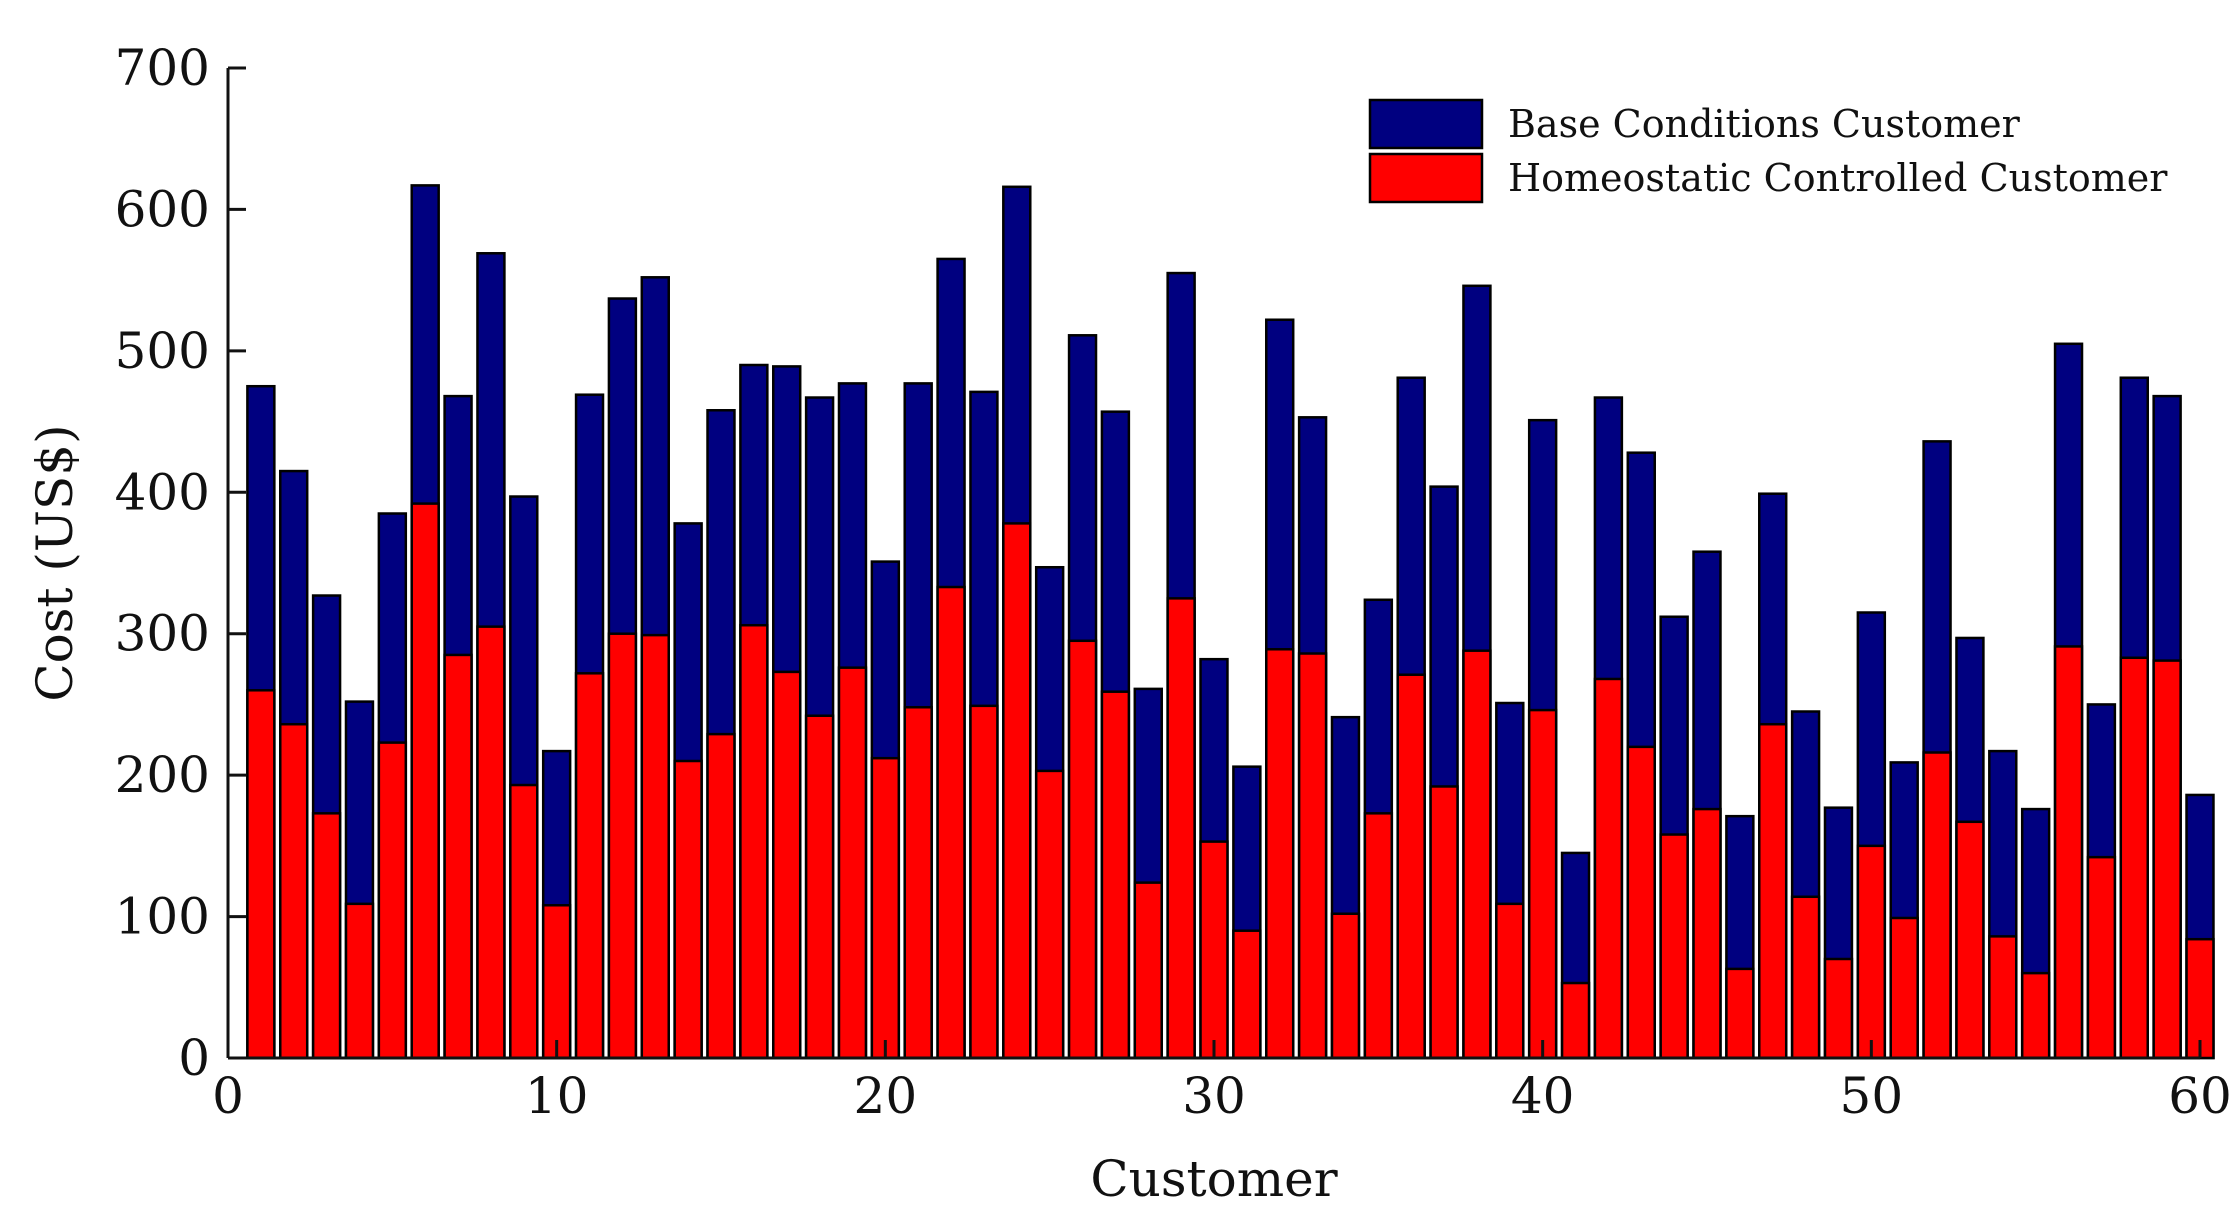 This screenshot has height=1214, width=2235. What do you see at coordinates (162, 68) in the screenshot?
I see `y-tick-label: 700` at bounding box center [162, 68].